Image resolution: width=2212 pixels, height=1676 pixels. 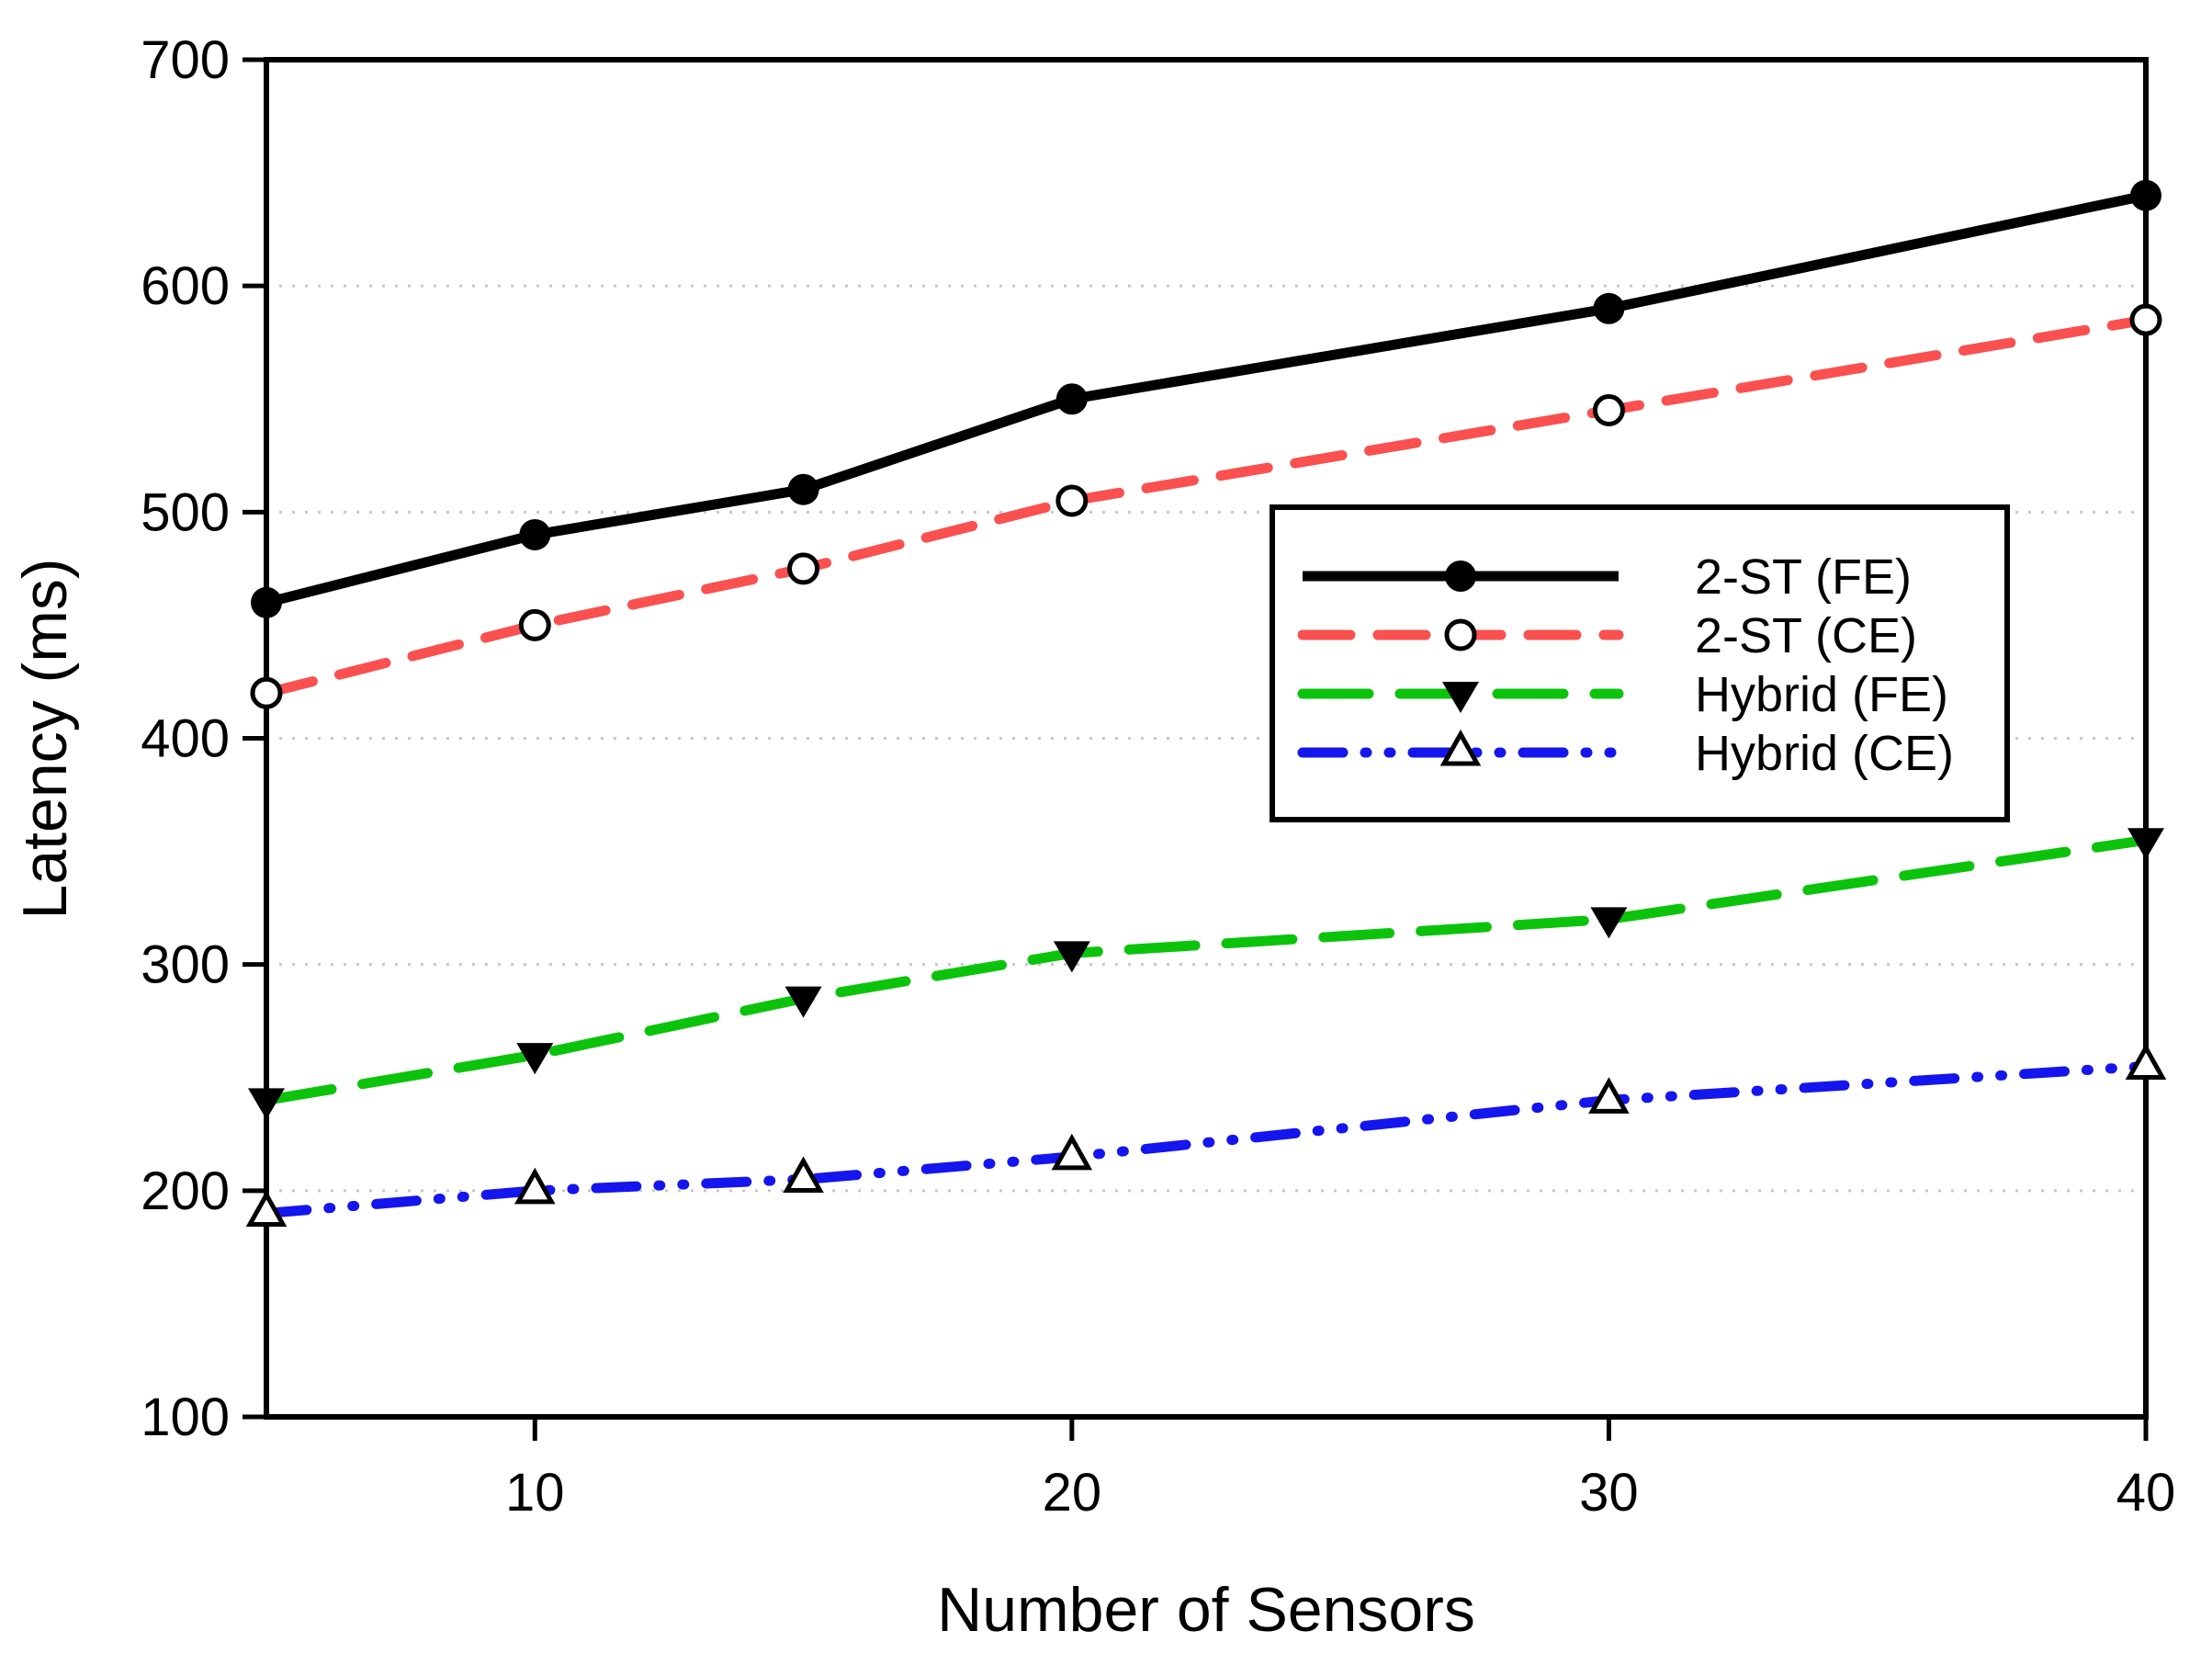 I want to click on marker-2-st-fe-x5, so click(x=266, y=602).